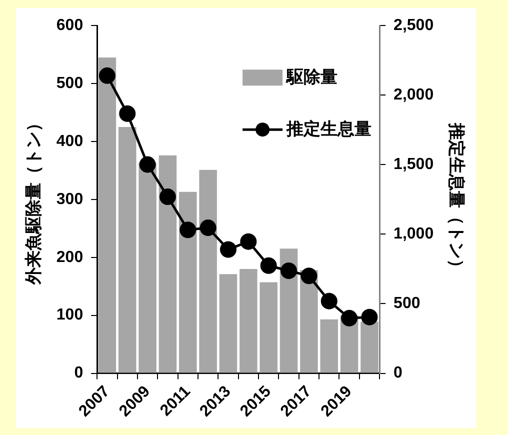  I want to click on y-tick-label: 100, so click(70, 315).